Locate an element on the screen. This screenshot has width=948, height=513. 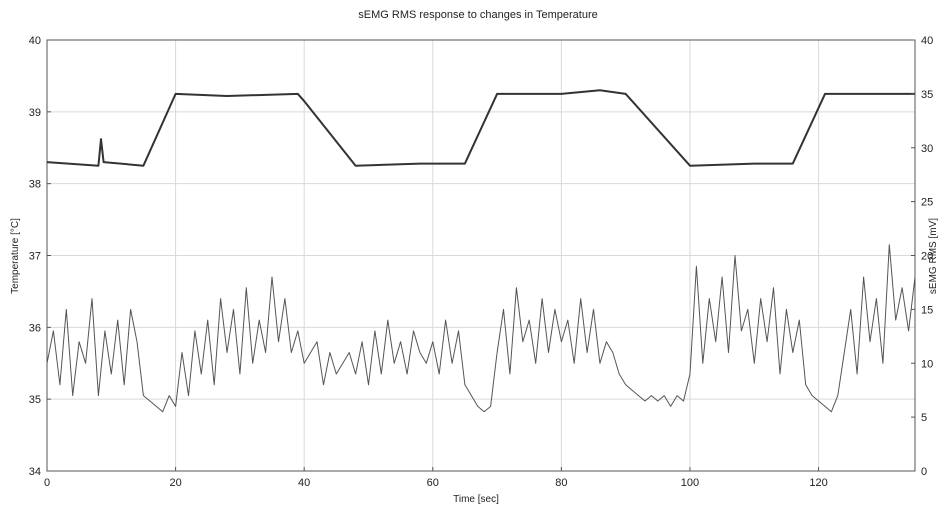
y-tick-label-right: 5 is located at coordinates (924, 418).